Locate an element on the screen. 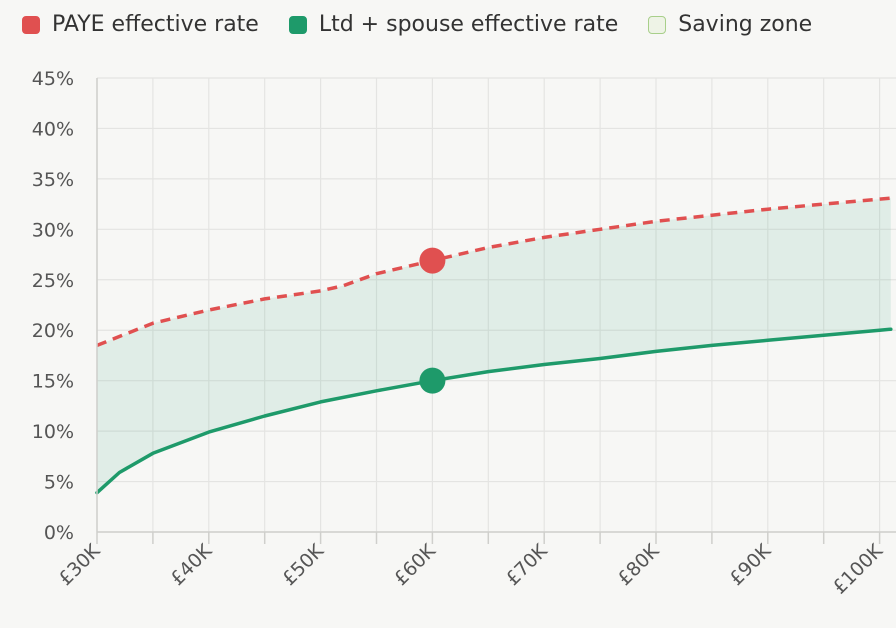 The image size is (896, 628). legend-swatch-ltd-spouse is located at coordinates (297, 24).